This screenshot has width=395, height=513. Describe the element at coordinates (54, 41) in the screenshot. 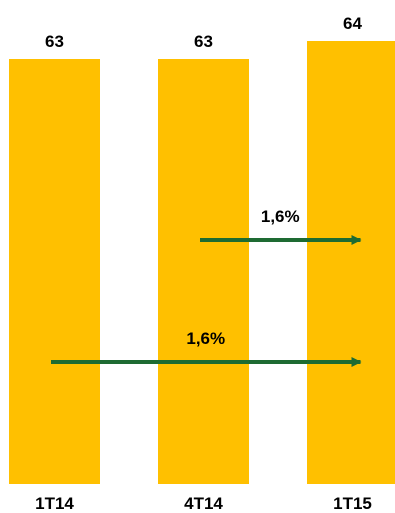

I see `value-label-1T14: 63` at that location.